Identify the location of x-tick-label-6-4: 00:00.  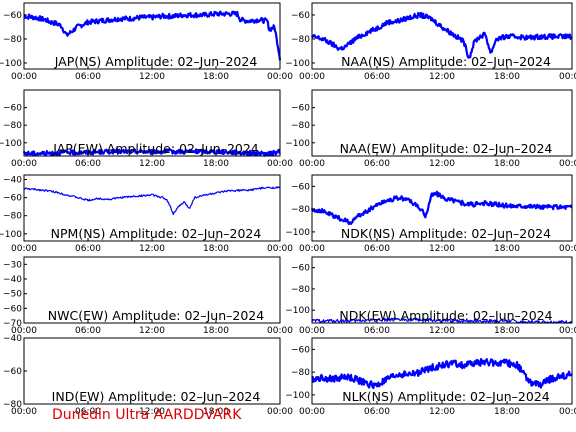
(280, 331).